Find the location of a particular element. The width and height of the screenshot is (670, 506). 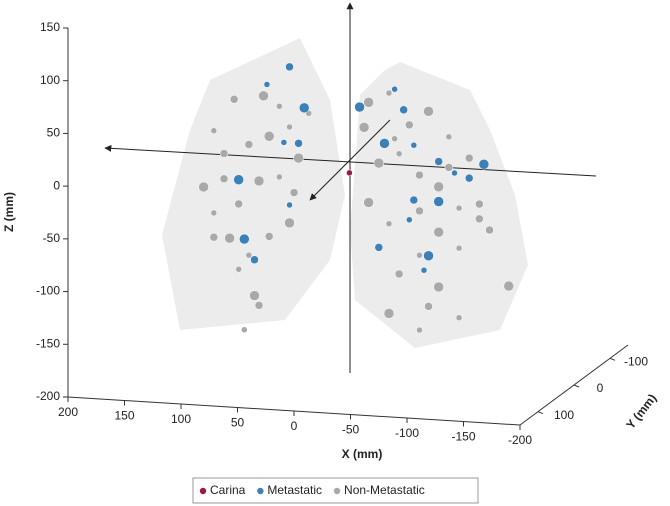

z-tick-label: -50 is located at coordinates (52, 238).